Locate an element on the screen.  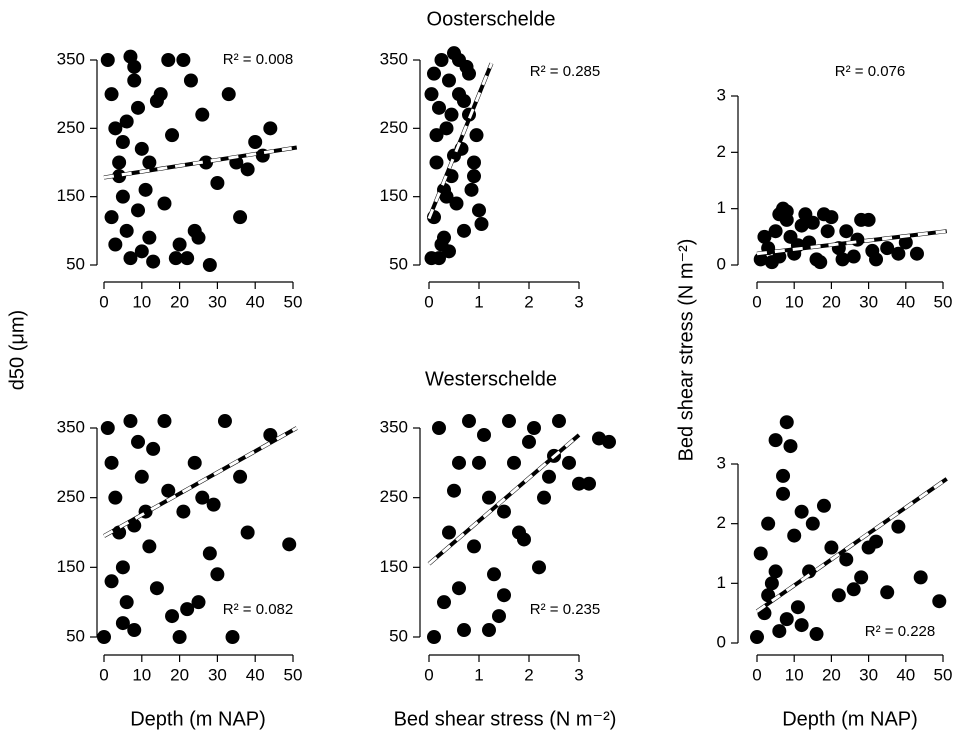
panel: 0 10 20 30 40 50 0 1 2 3 R² = 0.228 Depth (m NAP) is located at coordinates (835, 572).